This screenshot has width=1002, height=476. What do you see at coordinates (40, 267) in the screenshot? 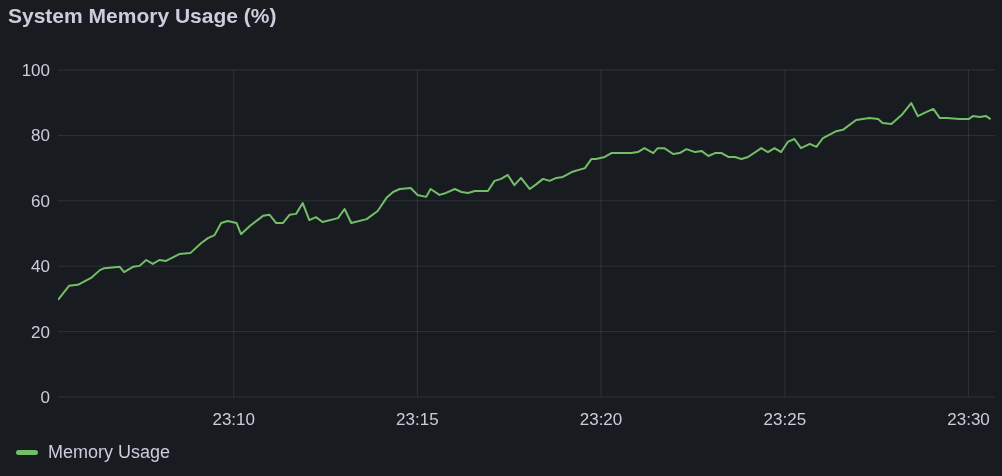
I see `y-tick-label: 40` at bounding box center [40, 267].